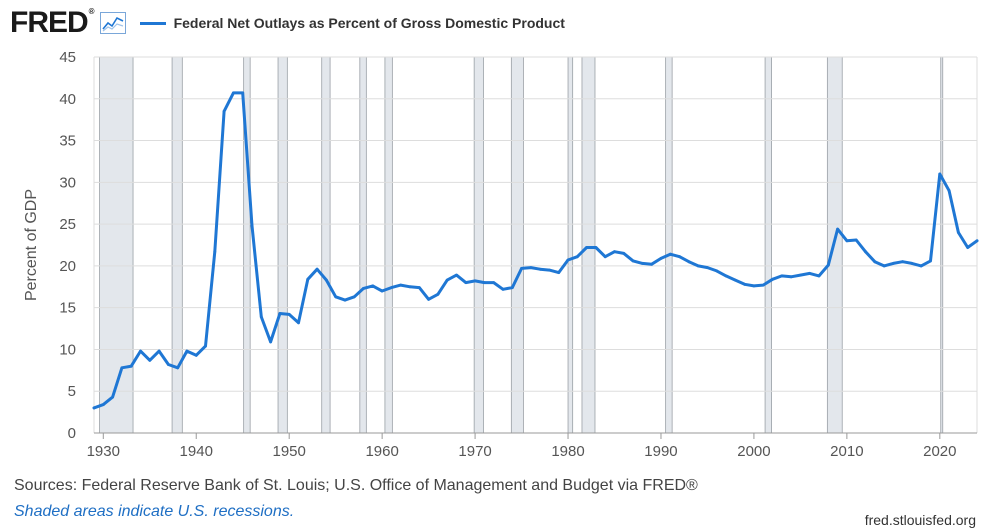 This screenshot has width=1000, height=528. Describe the element at coordinates (920, 520) in the screenshot. I see `site-url: fred.stlouisfed.org` at that location.